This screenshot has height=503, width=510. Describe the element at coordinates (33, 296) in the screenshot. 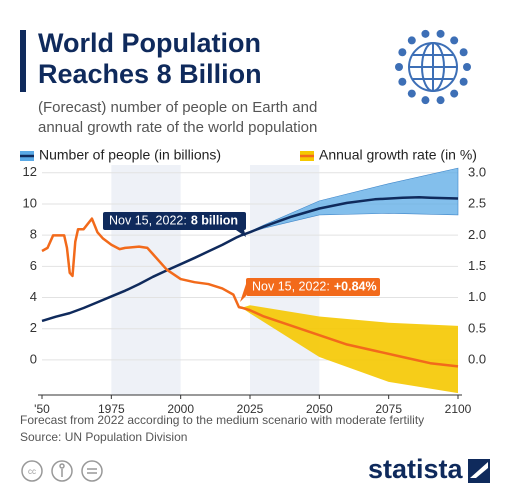

I see `y-tick-label: 4` at that location.